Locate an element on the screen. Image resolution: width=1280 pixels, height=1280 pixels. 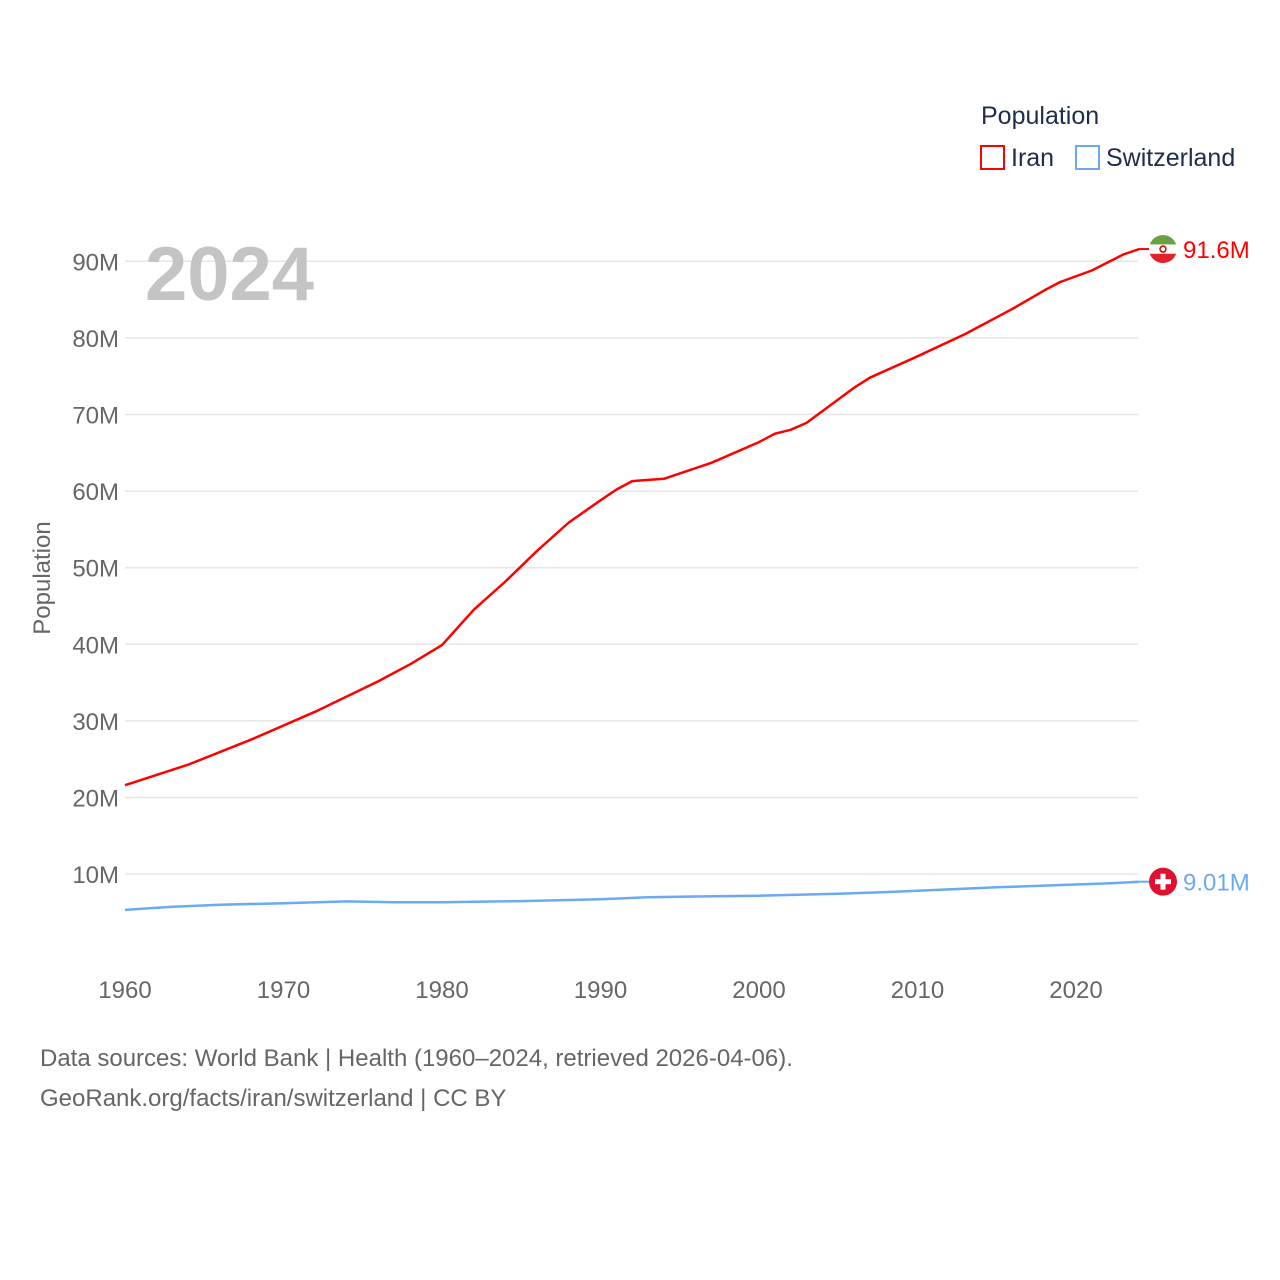
series-line-switzerland is located at coordinates (632, 896).